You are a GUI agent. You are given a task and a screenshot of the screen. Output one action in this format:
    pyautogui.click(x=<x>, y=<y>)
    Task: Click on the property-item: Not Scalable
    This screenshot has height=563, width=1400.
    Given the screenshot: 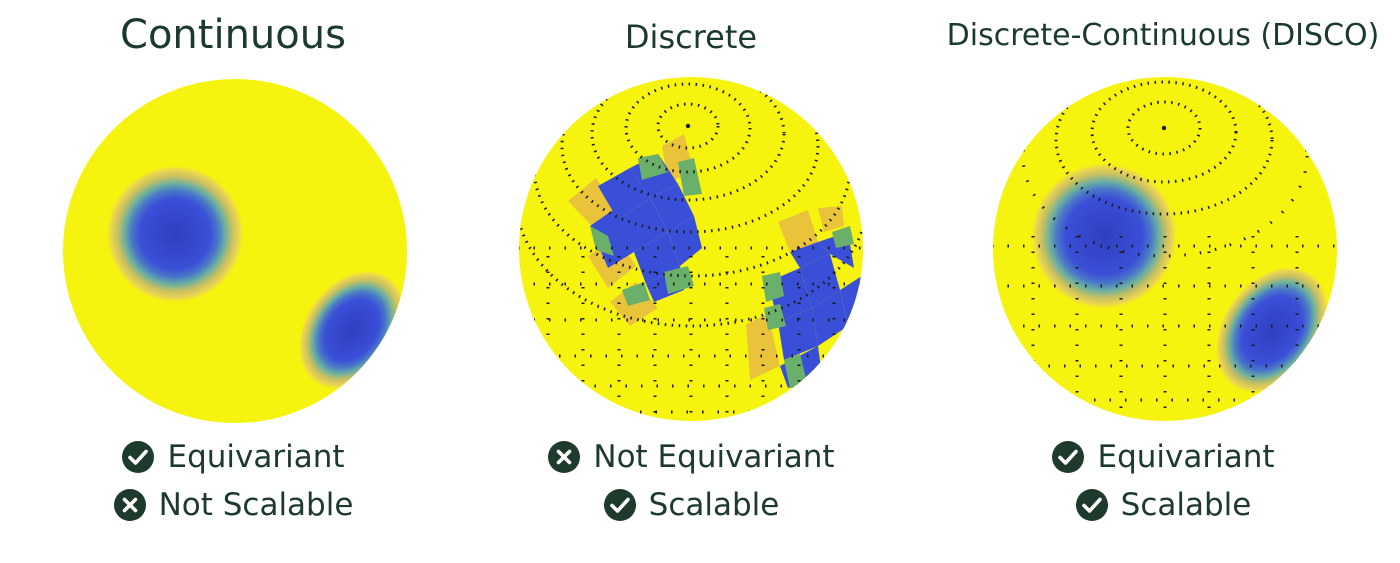 What is the action you would take?
    pyautogui.click(x=233, y=505)
    